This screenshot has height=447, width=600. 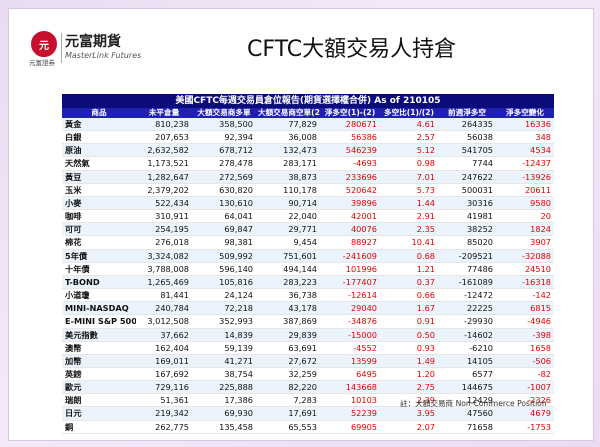 What do you see at coordinates (288, 374) in the screenshot?
I see `table-cell: 32,259` at bounding box center [288, 374].